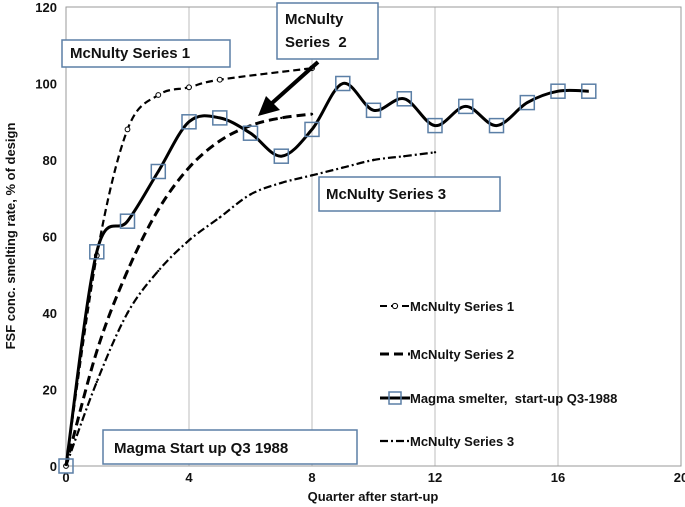 Image resolution: width=685 pixels, height=507 pixels. Describe the element at coordinates (46, 84) in the screenshot. I see `y-tick-label: 100` at that location.